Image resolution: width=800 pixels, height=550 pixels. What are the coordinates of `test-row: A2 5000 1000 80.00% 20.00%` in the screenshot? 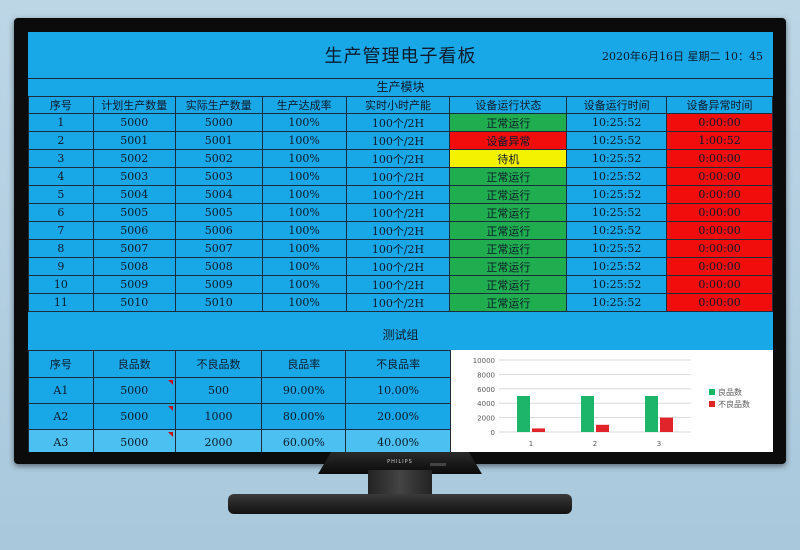 It's located at (239, 416).